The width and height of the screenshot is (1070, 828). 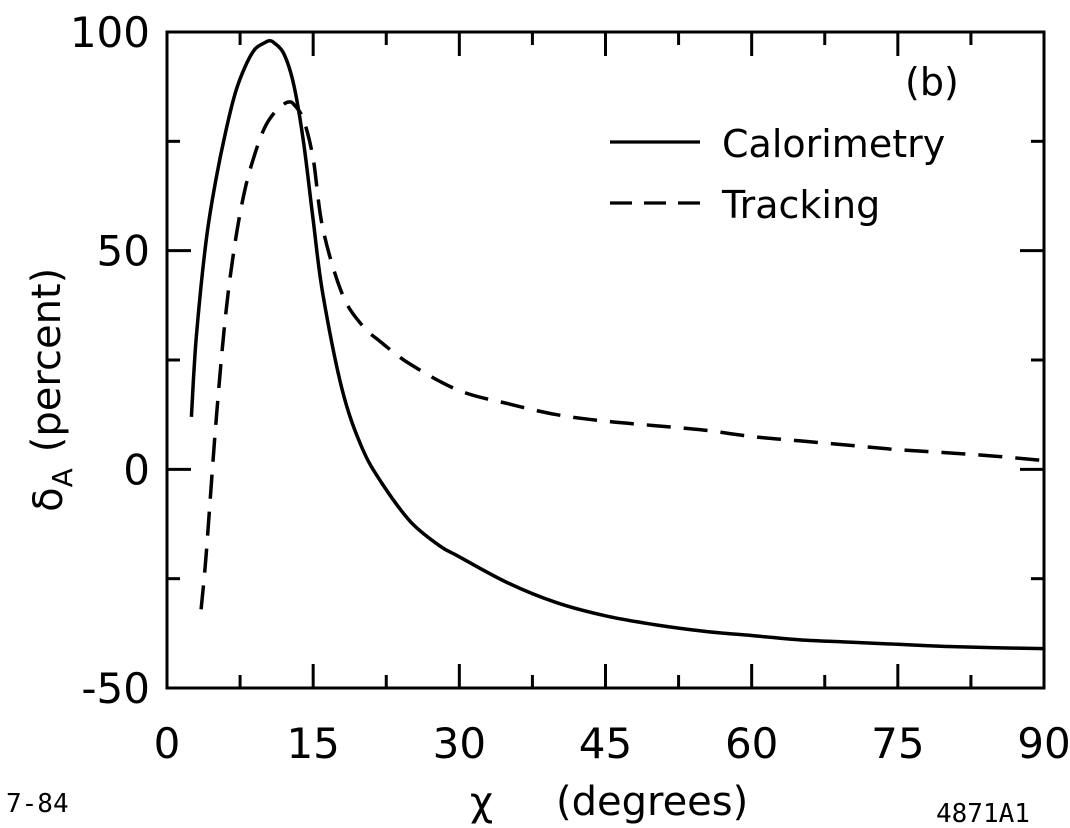 I want to click on y-axis-symbol: δA, so click(x=52, y=490).